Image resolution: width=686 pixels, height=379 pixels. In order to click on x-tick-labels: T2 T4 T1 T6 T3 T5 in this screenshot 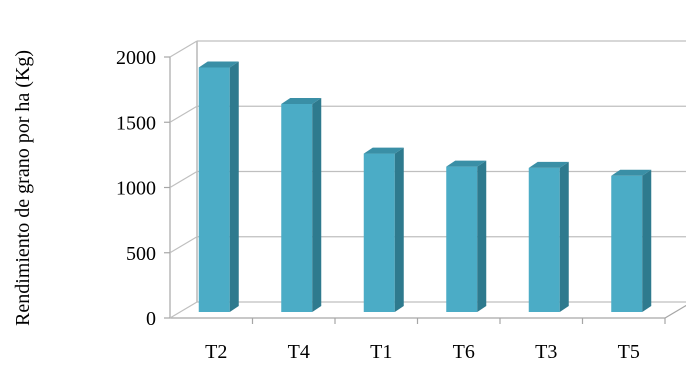, I will do `click(435, 340)`.